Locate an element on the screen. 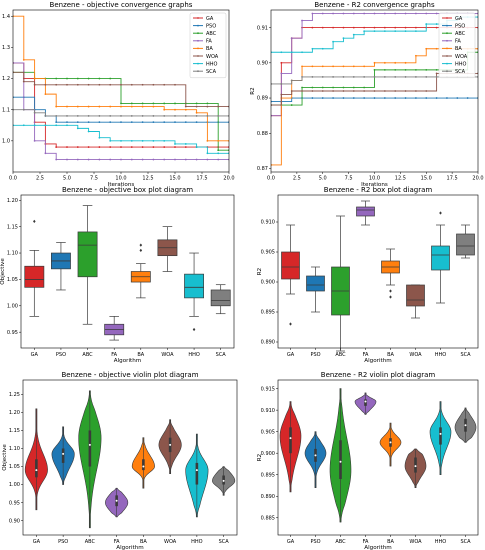  legend-label: FA is located at coordinates (209, 42).